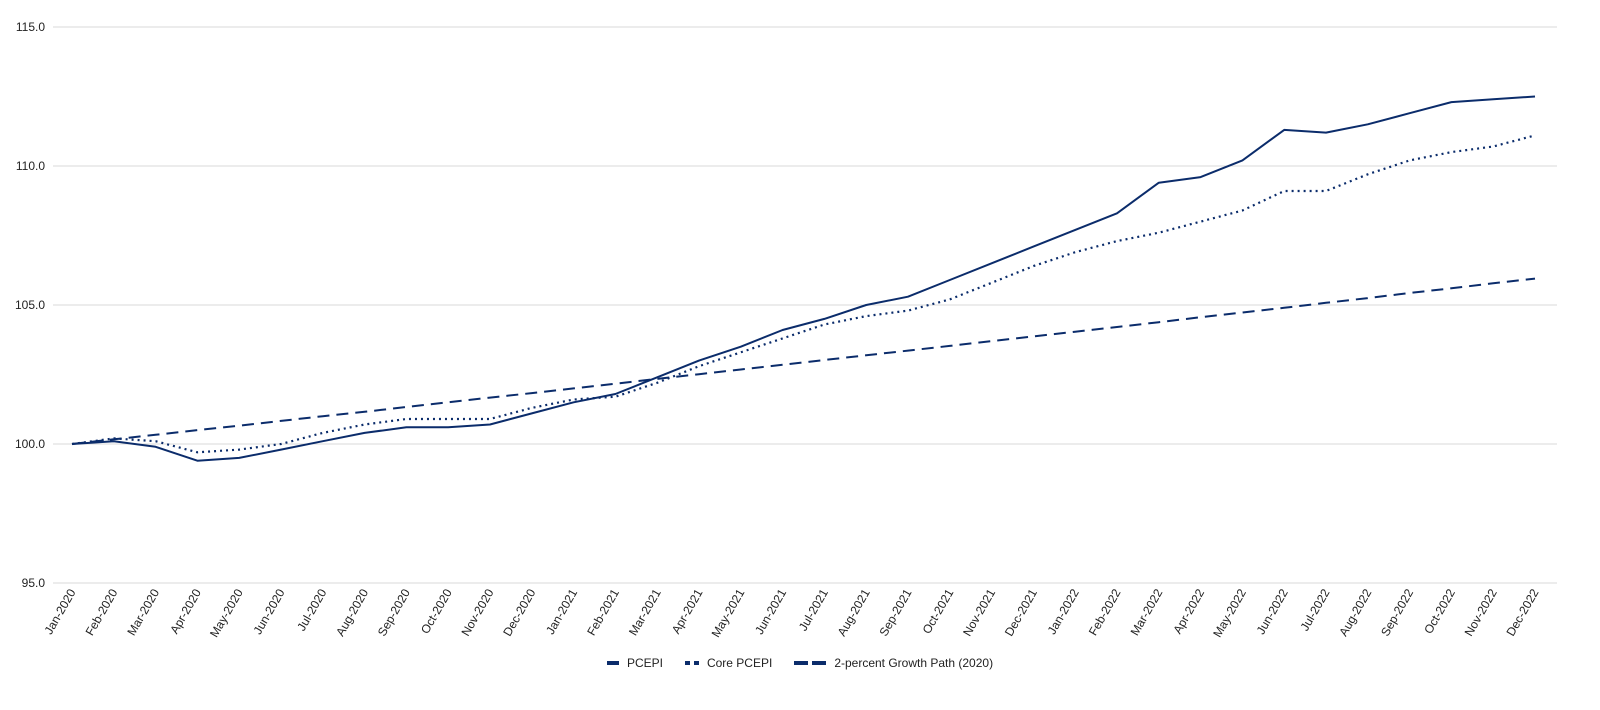 The height and width of the screenshot is (710, 1600). Describe the element at coordinates (1021, 612) in the screenshot. I see `x-tick-label: Dec-2021` at that location.